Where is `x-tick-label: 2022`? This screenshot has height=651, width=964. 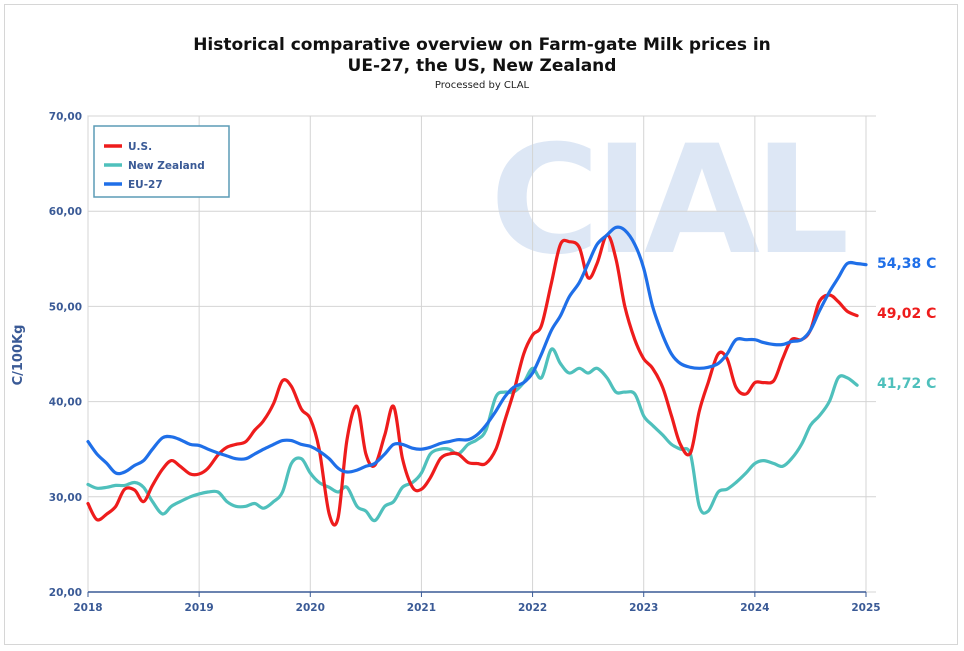 x-tick-label: 2022 is located at coordinates (532, 608).